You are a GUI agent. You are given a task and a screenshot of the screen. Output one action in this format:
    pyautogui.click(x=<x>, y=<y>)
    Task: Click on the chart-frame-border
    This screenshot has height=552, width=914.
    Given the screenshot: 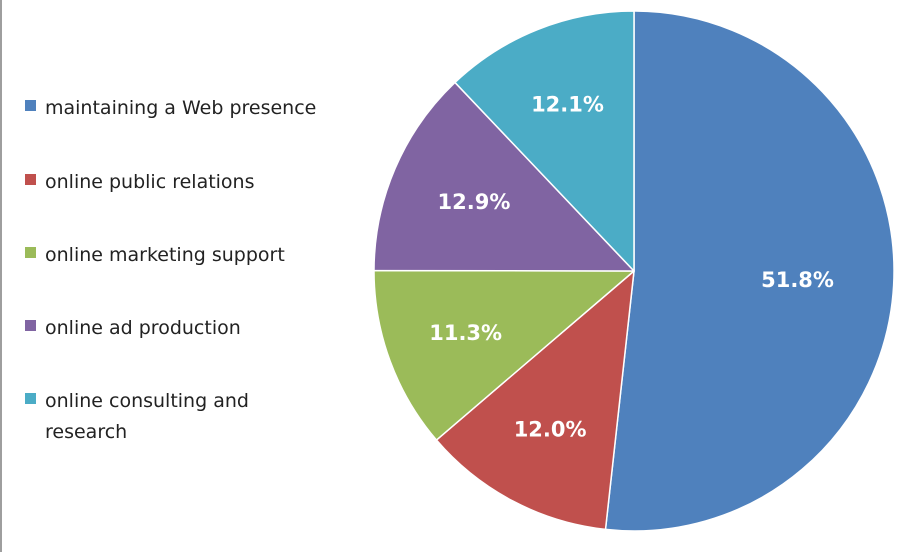 What is the action you would take?
    pyautogui.click(x=1, y=276)
    